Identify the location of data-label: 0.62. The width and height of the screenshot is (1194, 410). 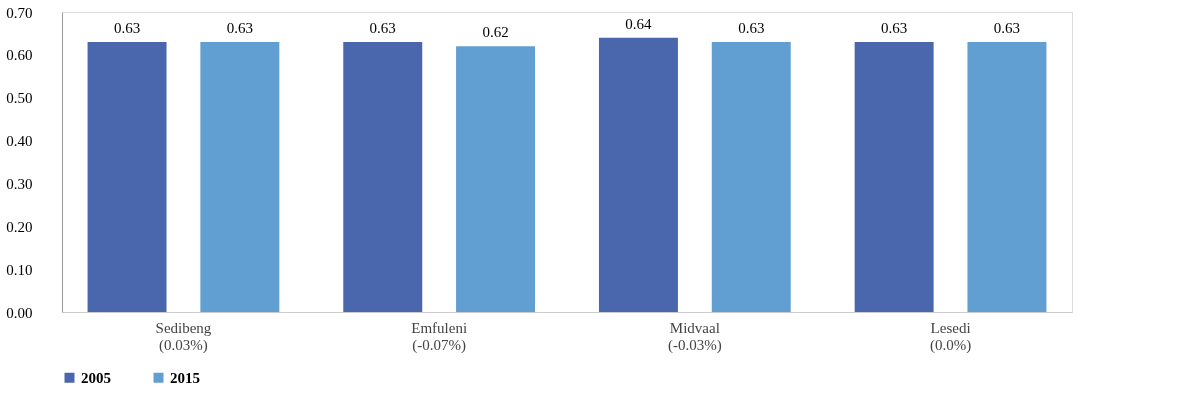
(495, 32).